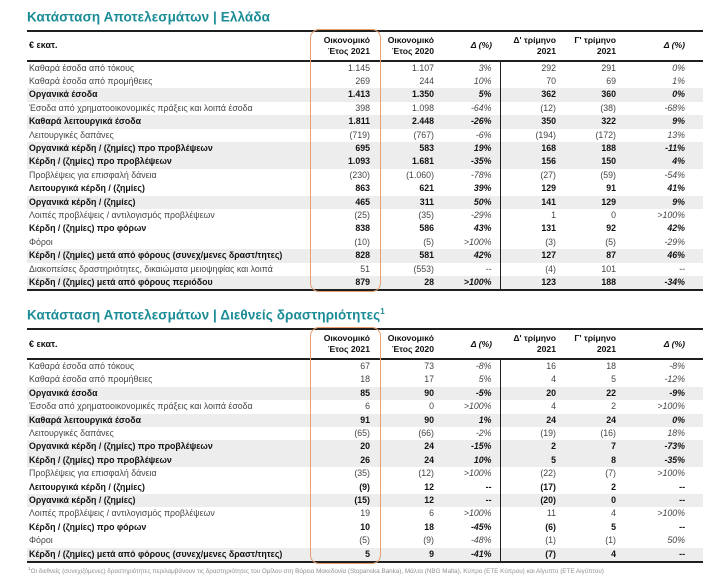  Describe the element at coordinates (85, 419) in the screenshot. I see `row-label: Καθαρά λειτουργικά έσοδα` at that location.